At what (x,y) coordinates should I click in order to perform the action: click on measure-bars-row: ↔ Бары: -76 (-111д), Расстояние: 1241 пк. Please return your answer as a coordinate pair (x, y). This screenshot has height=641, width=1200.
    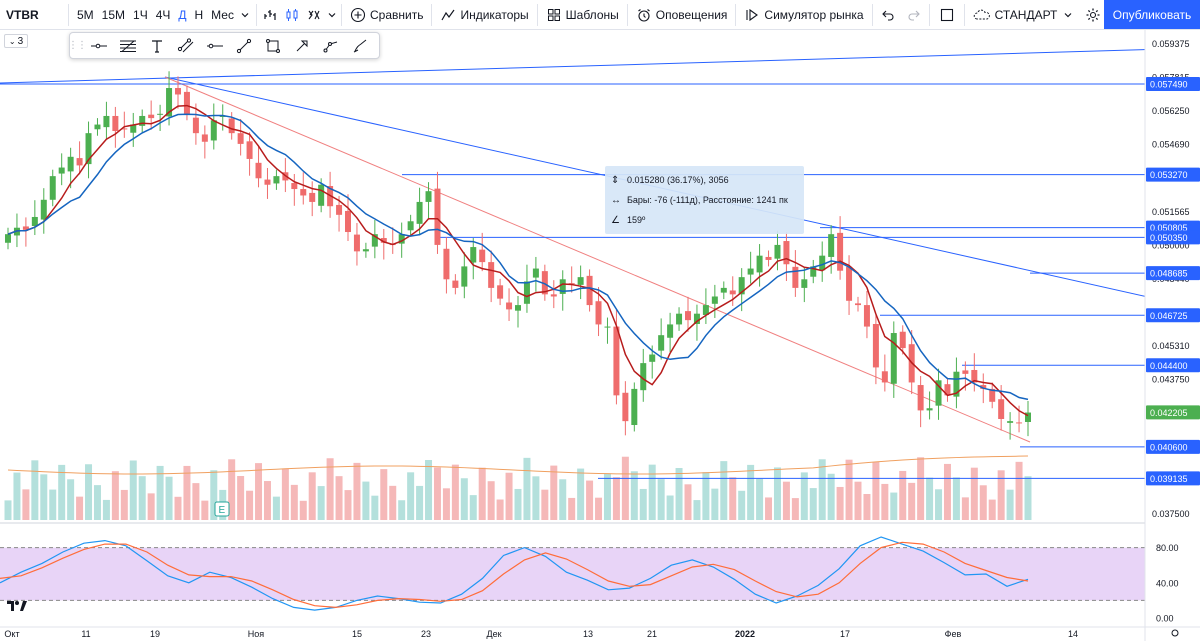
    Looking at the image, I should click on (704, 200).